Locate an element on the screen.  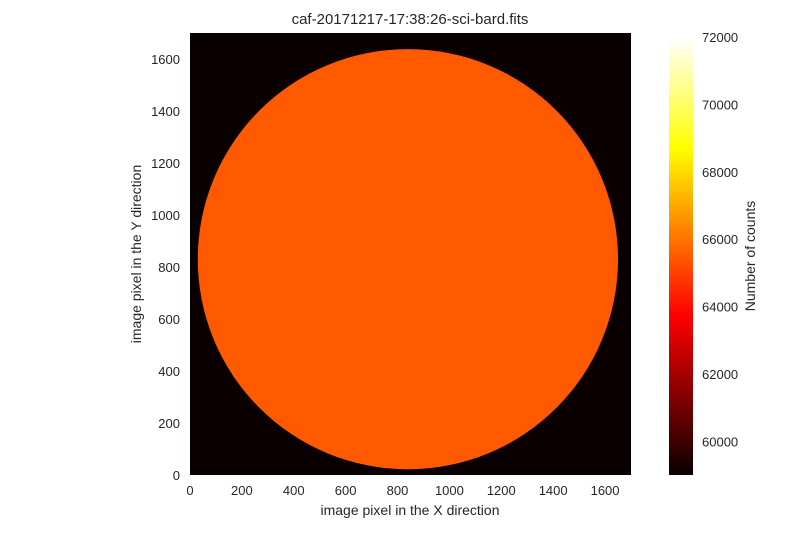
y-axis-label: image pixel in the Y direction is located at coordinates (136, 254).